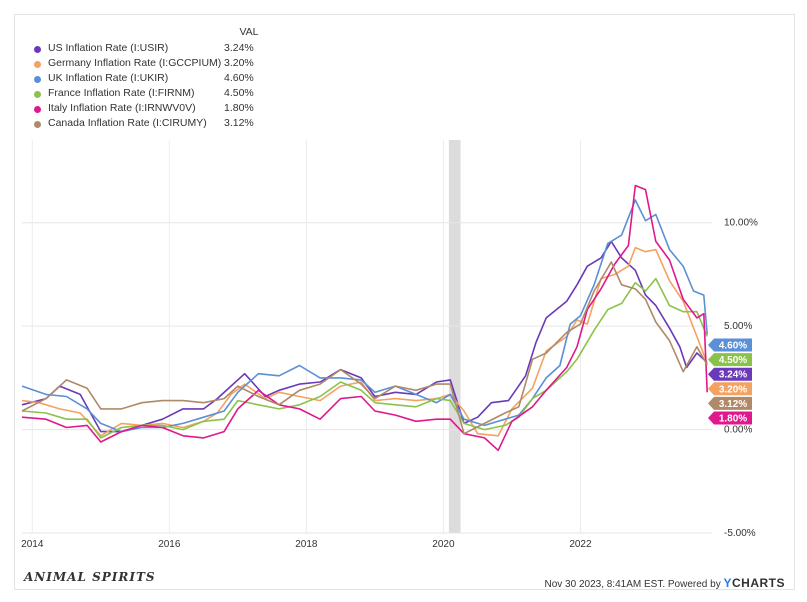 This screenshot has width=807, height=602. Describe the element at coordinates (239, 48) in the screenshot. I see `legend-series-value: 3.24%` at that location.